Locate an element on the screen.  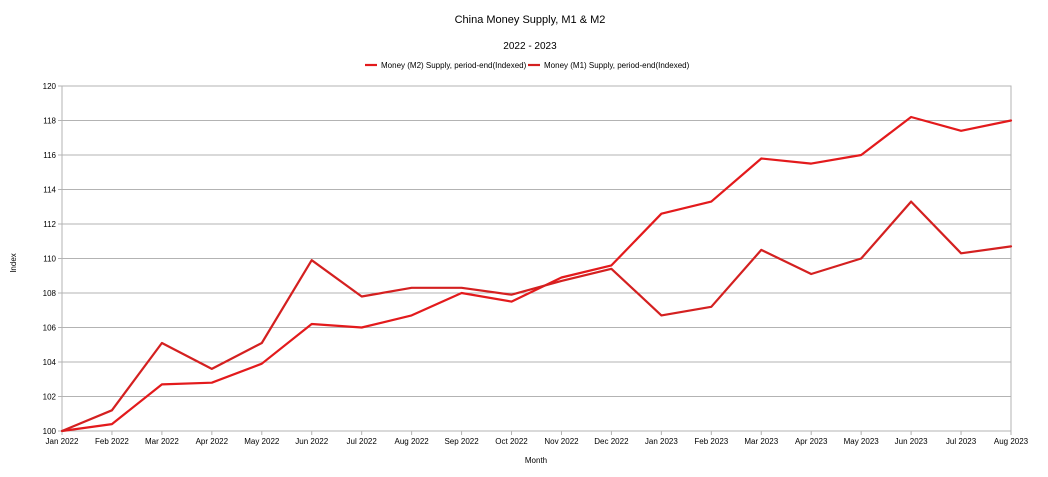
y-tick-label: 102 is located at coordinates (50, 397).